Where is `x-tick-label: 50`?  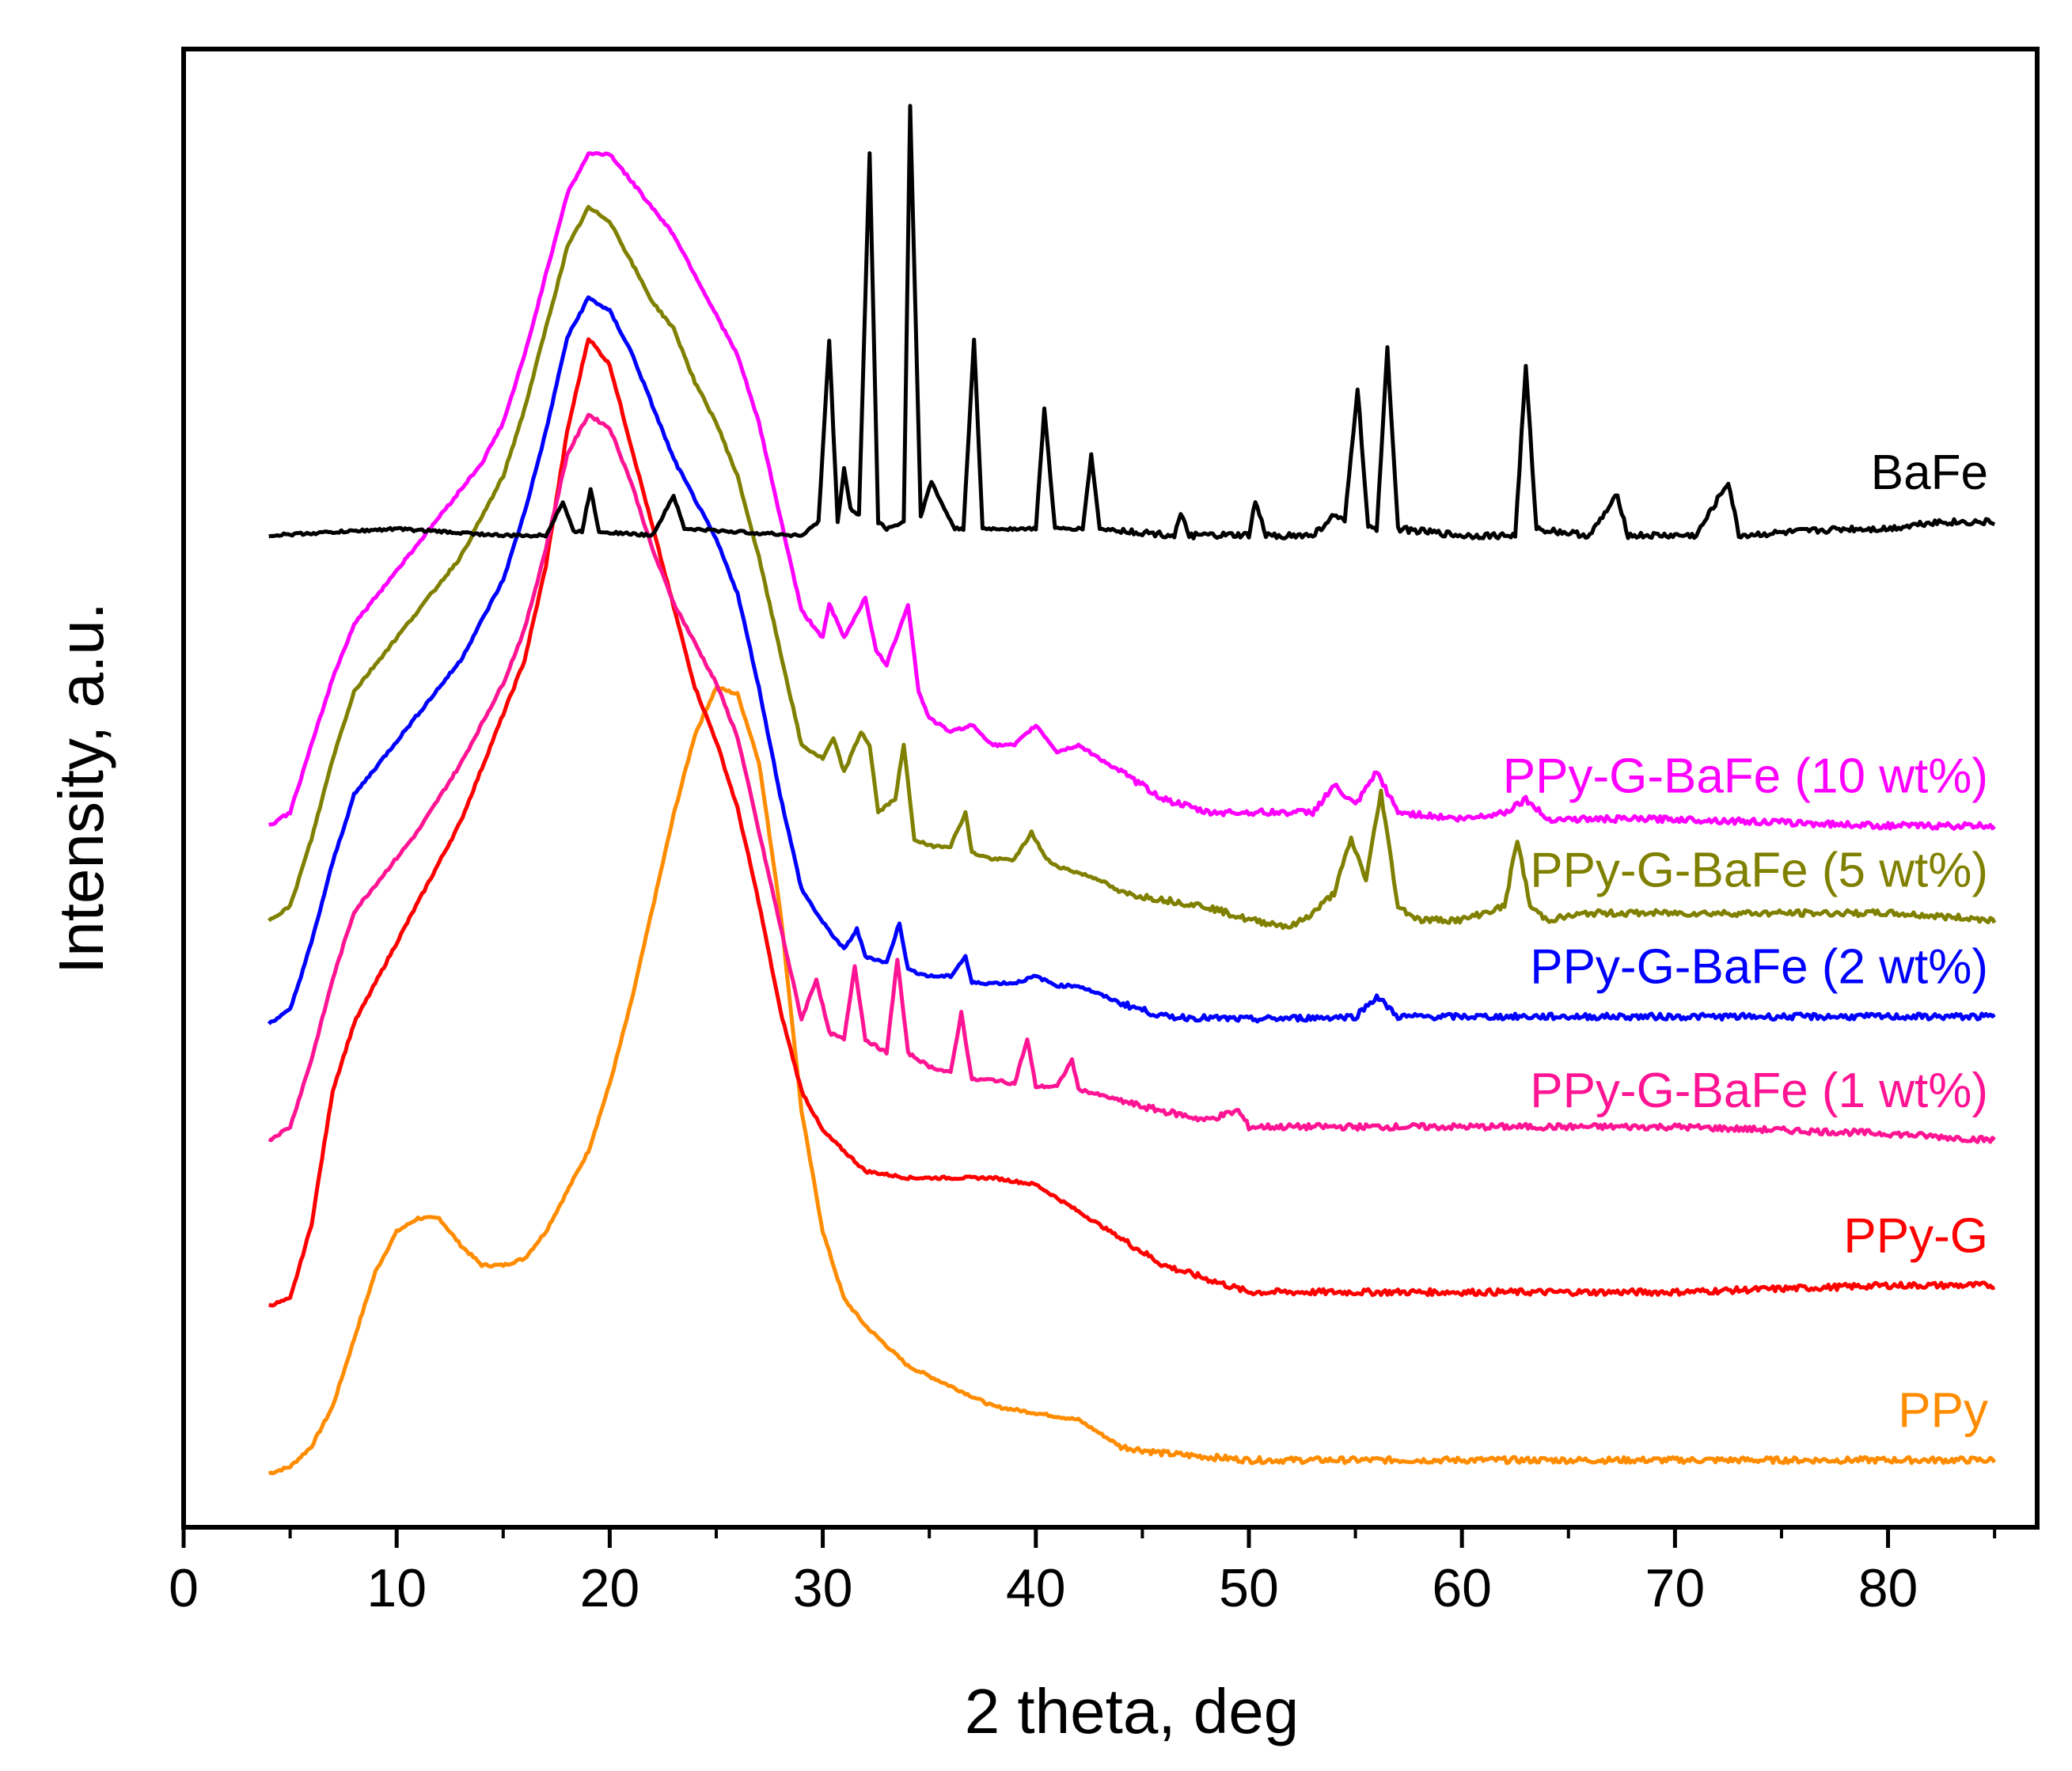
x-tick-label: 50 is located at coordinates (1249, 1588).